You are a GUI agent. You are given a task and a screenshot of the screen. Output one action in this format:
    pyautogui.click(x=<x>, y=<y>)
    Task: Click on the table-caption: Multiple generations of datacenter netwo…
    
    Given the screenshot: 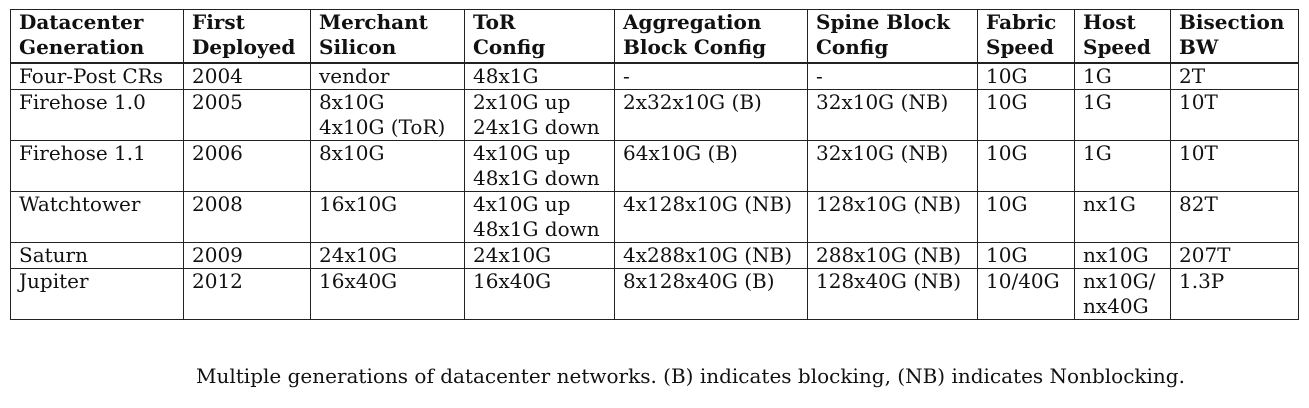 What is the action you would take?
    pyautogui.click(x=690, y=376)
    